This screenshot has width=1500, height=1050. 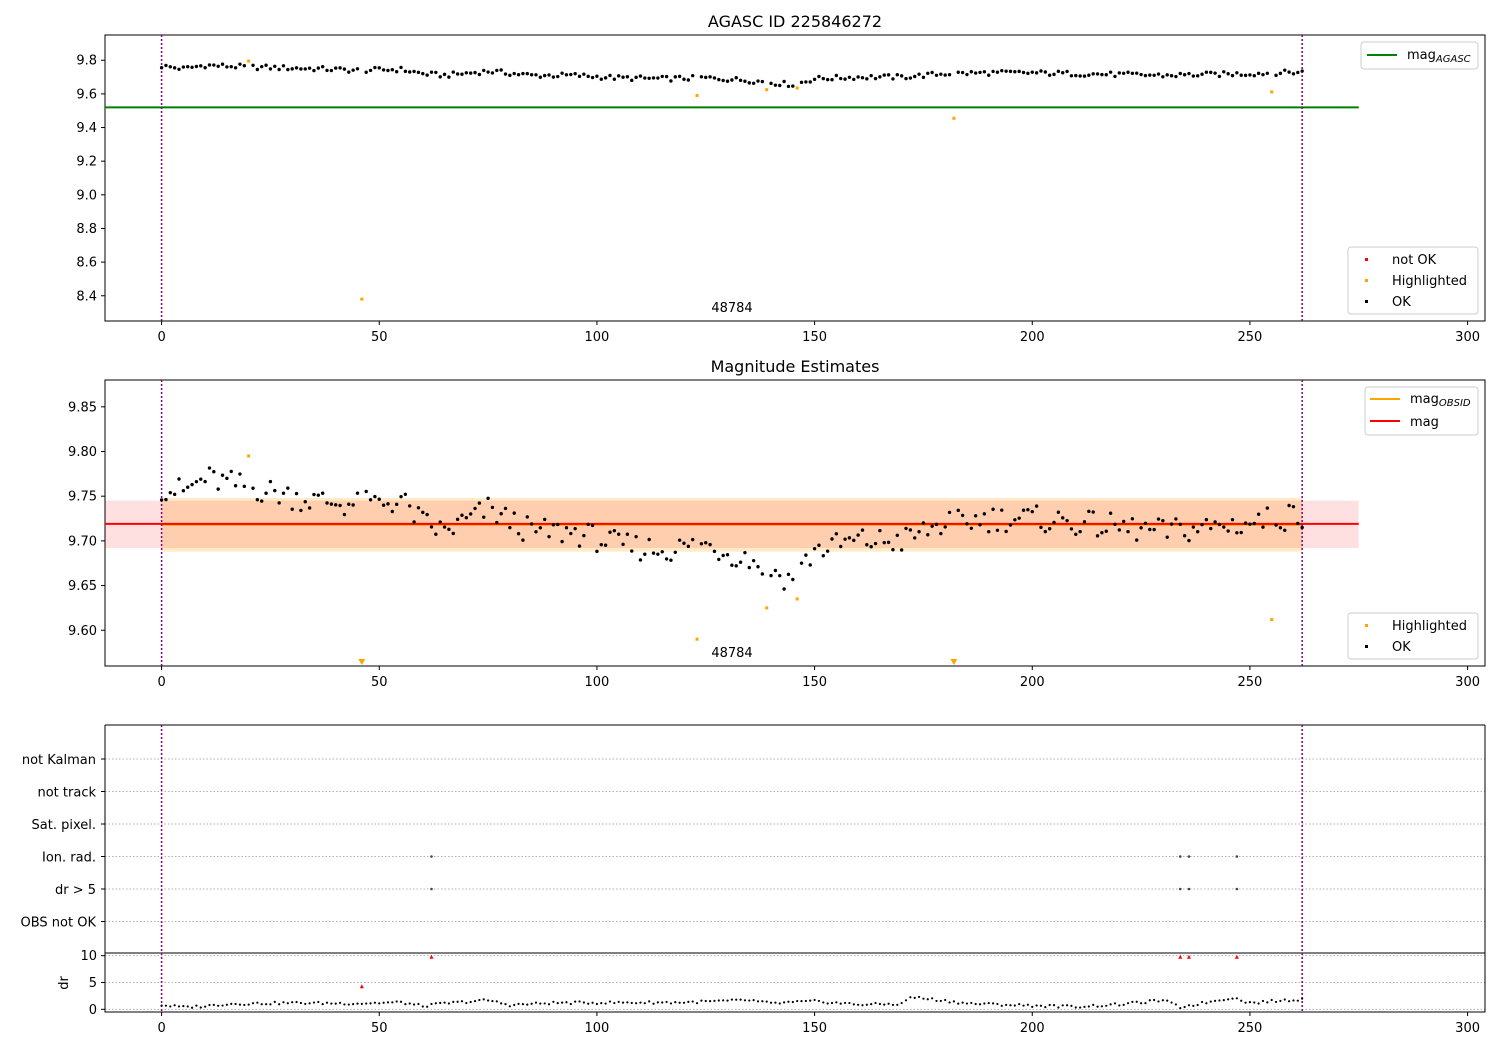 What do you see at coordinates (82, 452) in the screenshot?
I see `y-tick-label: 9.80` at bounding box center [82, 452].